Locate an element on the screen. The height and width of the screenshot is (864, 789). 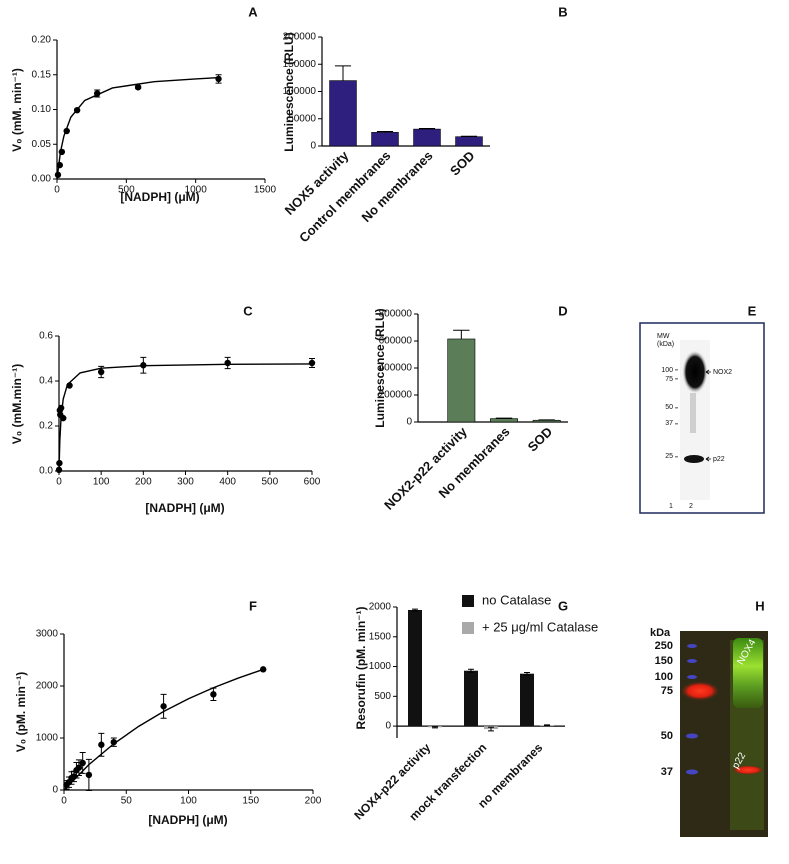
unit-label: kDa is located at coordinates (660, 633).